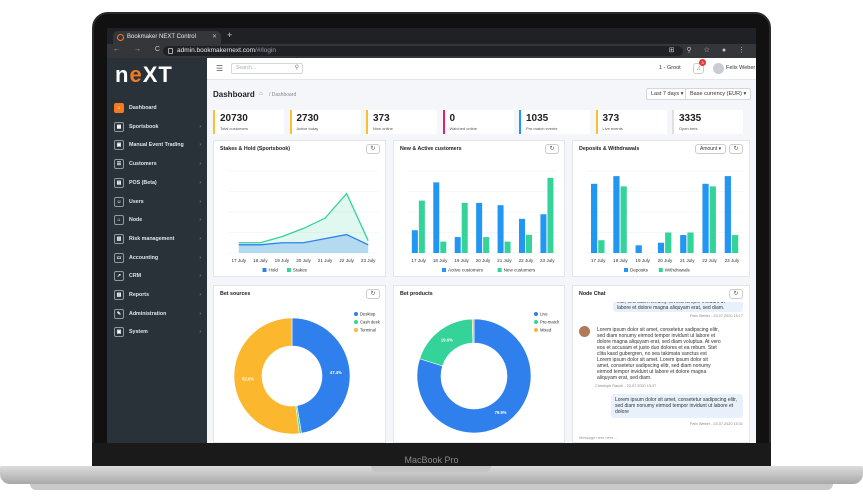 This screenshot has width=863, height=500. What do you see at coordinates (741, 68) in the screenshot?
I see `user-name: Felix Weber` at bounding box center [741, 68].